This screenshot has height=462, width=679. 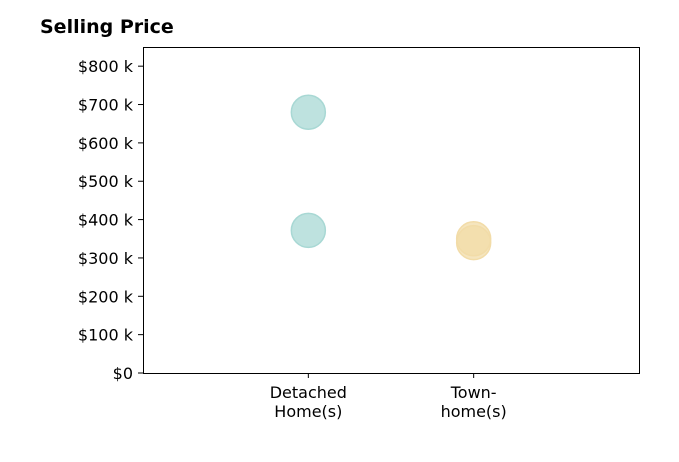 What do you see at coordinates (106, 181) in the screenshot?
I see `y-tick-label: $500 k` at bounding box center [106, 181].